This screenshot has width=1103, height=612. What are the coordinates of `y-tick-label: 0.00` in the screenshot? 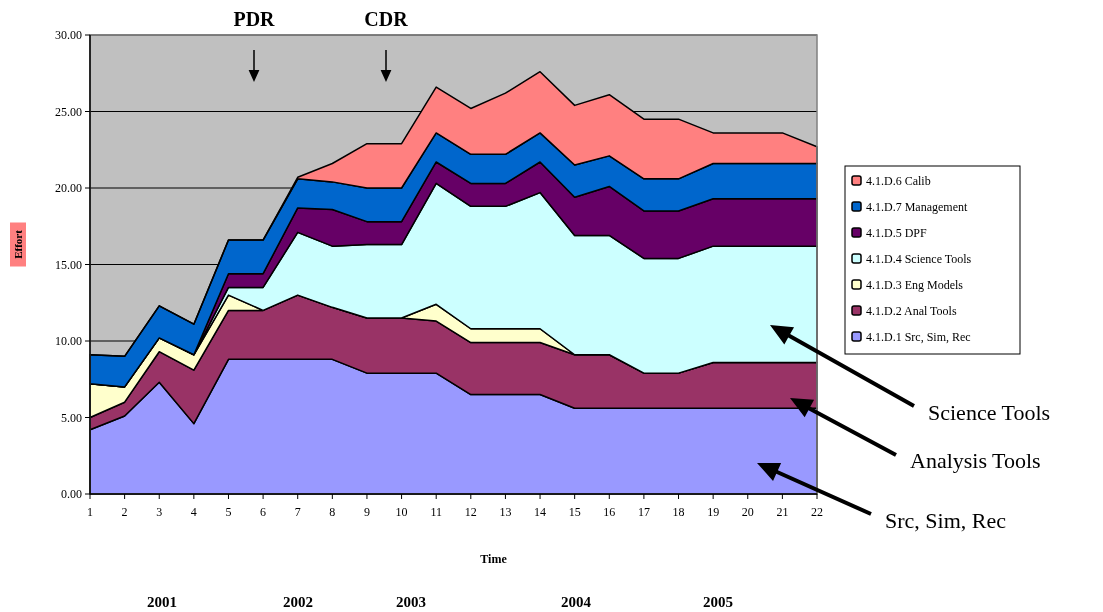 It's located at (71, 494).